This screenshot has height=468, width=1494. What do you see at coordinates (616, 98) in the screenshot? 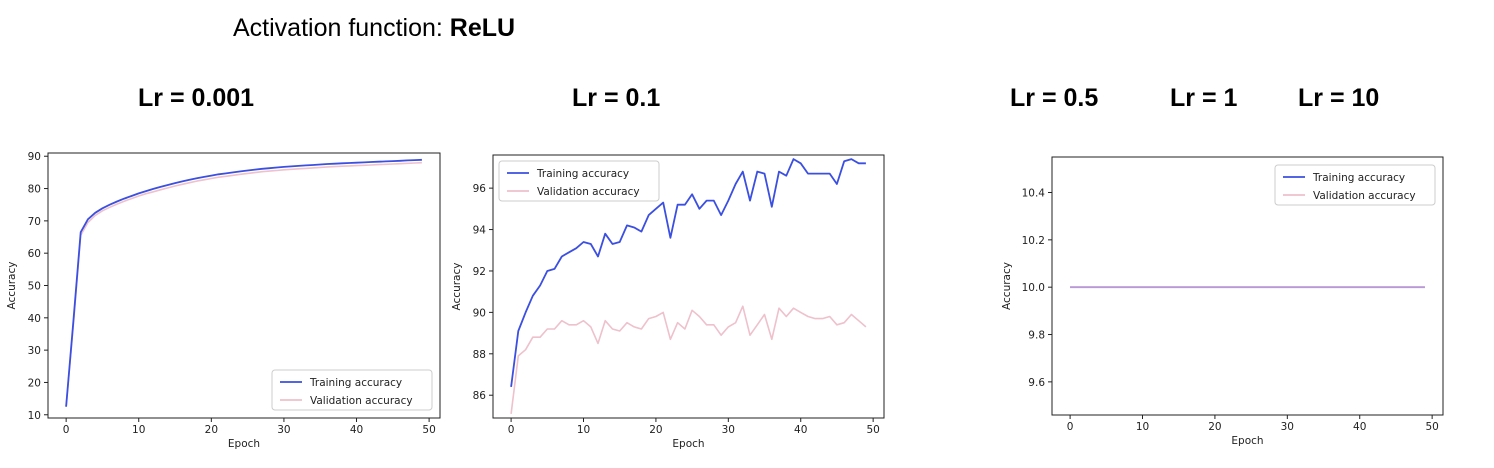
I see `lr-label-0.1: Lr = 0.1` at bounding box center [616, 98].